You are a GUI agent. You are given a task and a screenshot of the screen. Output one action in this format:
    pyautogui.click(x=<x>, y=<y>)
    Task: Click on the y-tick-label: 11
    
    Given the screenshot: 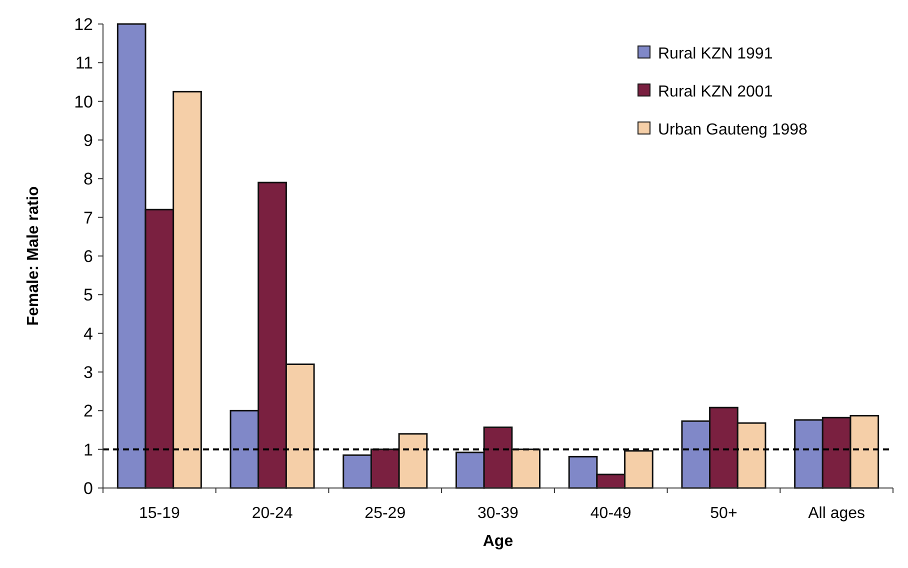 What is the action you would take?
    pyautogui.click(x=84, y=63)
    